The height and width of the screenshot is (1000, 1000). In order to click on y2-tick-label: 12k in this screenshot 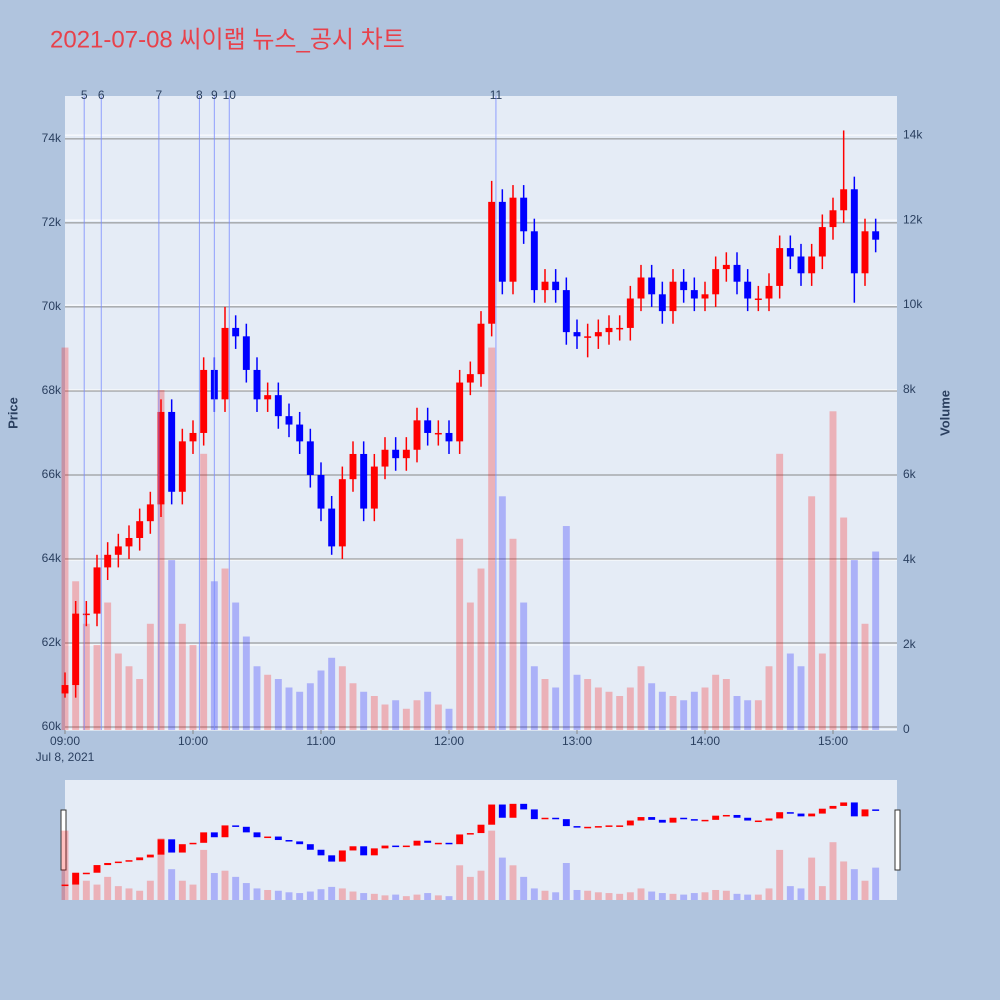, I will do `click(913, 219)`.